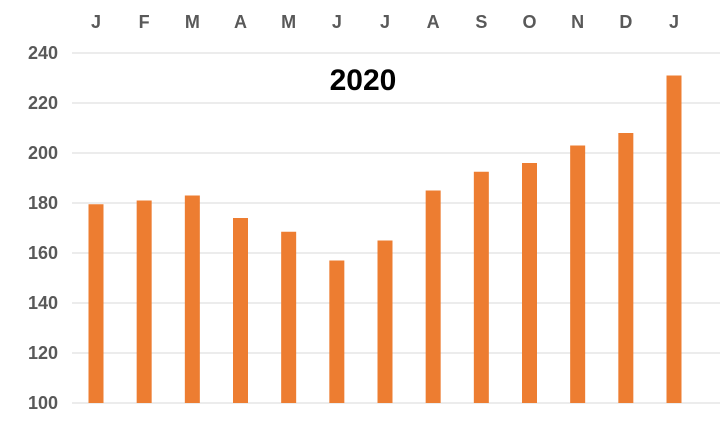  I want to click on chart-title: 2020, so click(363, 80).